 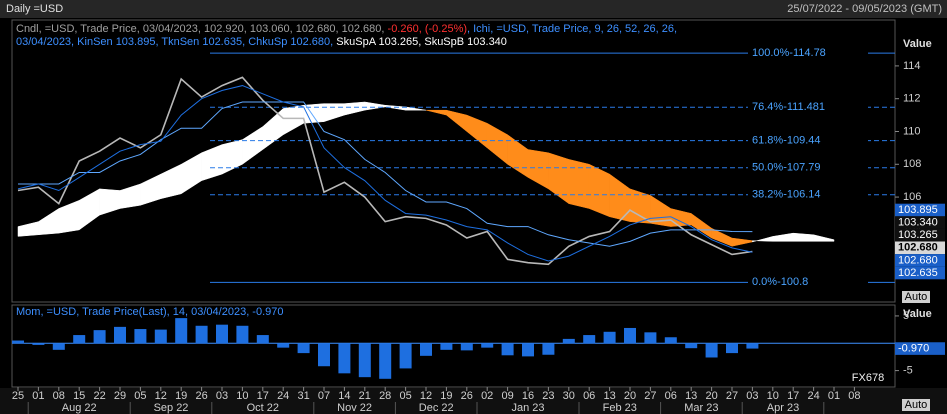 What do you see at coordinates (467, 396) in the screenshot?
I see `x-tick-label: 26` at bounding box center [467, 396].